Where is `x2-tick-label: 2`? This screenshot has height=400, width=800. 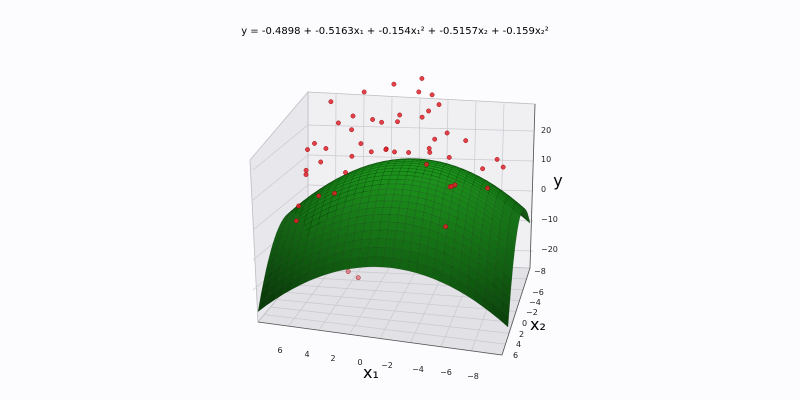
x2-tick-label: 2 is located at coordinates (521, 334).